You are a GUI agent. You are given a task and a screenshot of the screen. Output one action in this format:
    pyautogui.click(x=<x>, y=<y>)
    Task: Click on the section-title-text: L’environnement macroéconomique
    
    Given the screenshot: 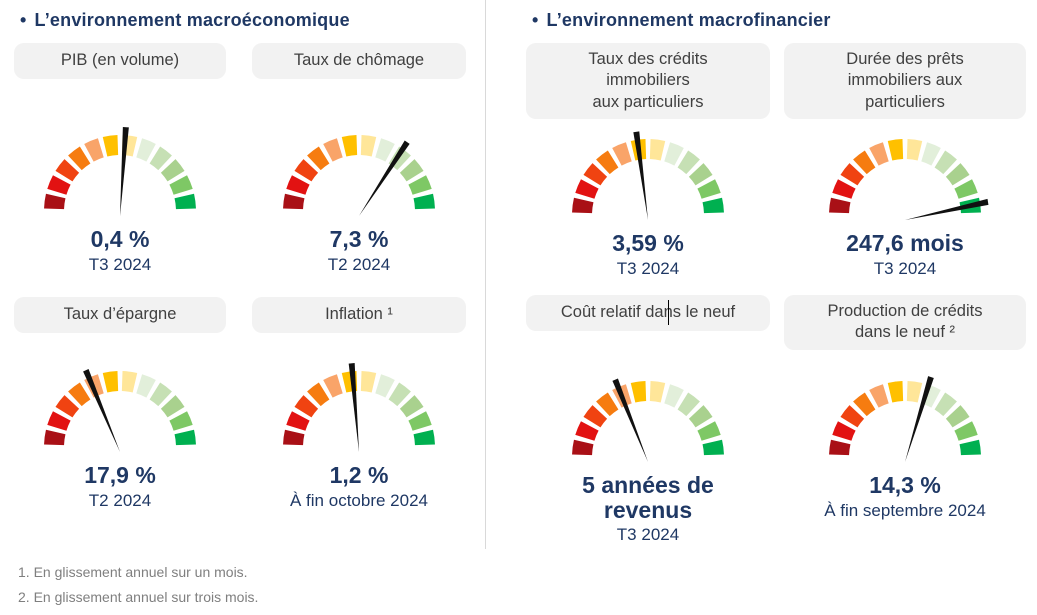 What is the action you would take?
    pyautogui.click(x=192, y=20)
    